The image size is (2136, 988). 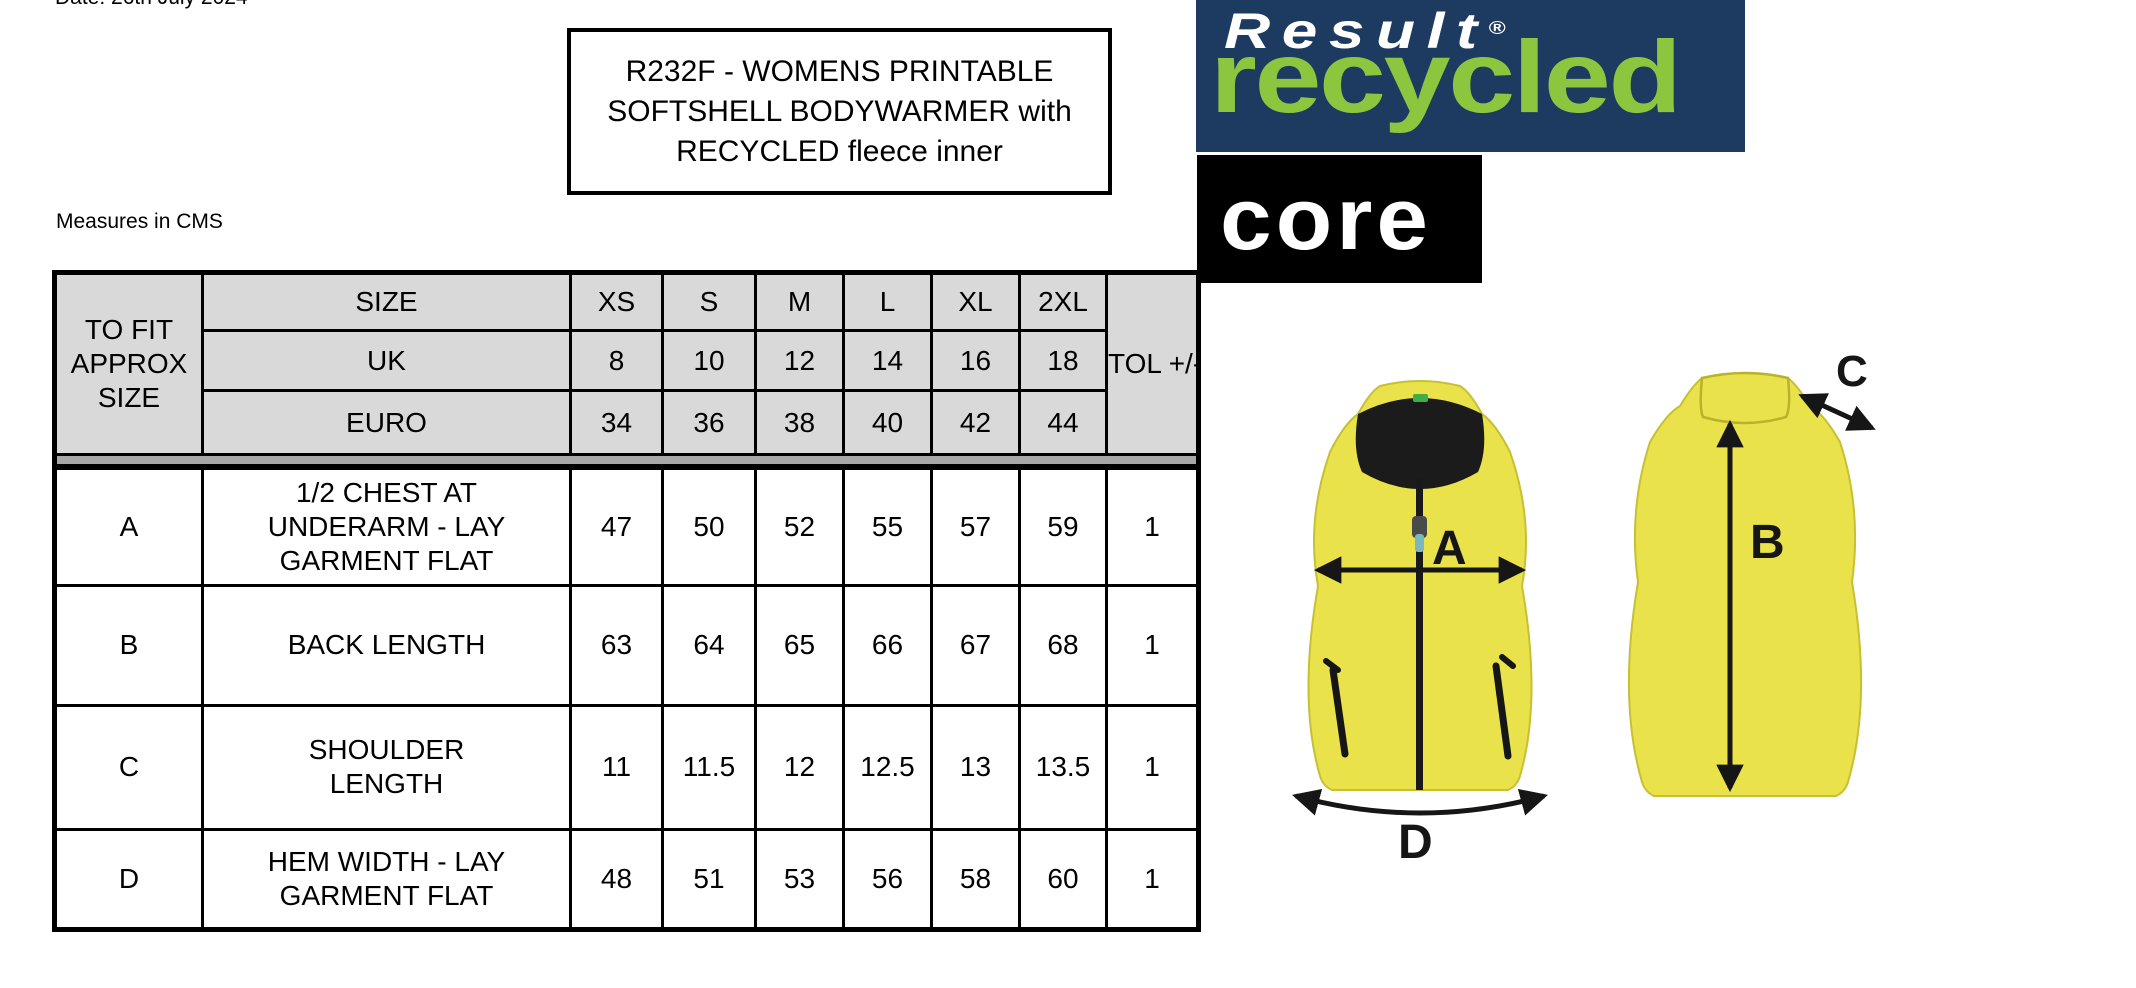 I want to click on measure-value-cell: 55, so click(x=887, y=526).